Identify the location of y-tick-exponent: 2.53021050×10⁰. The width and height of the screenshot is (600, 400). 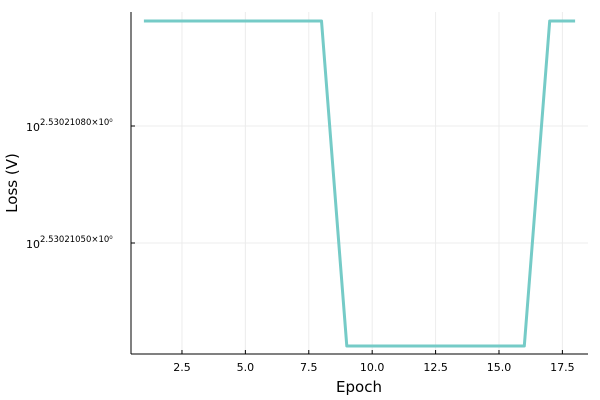
(76, 240).